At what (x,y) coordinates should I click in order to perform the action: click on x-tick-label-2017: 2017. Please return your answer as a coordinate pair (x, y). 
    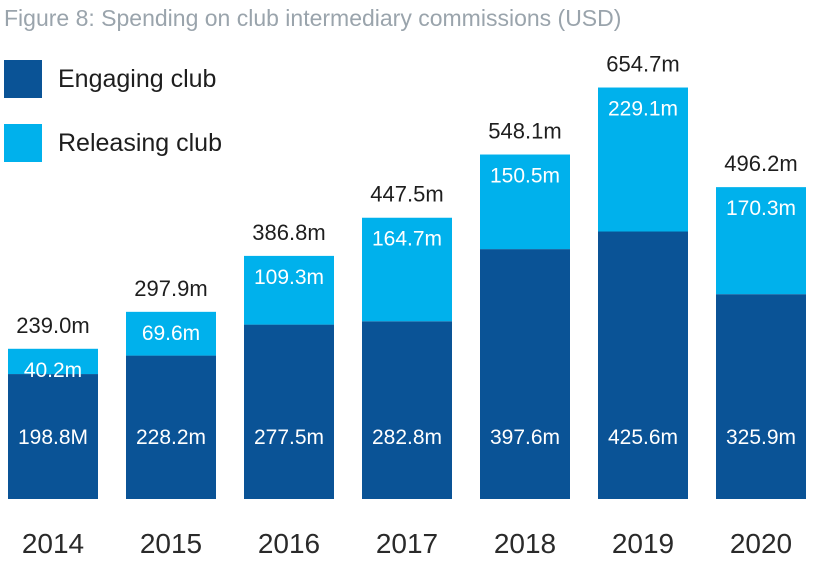
    Looking at the image, I should click on (407, 543).